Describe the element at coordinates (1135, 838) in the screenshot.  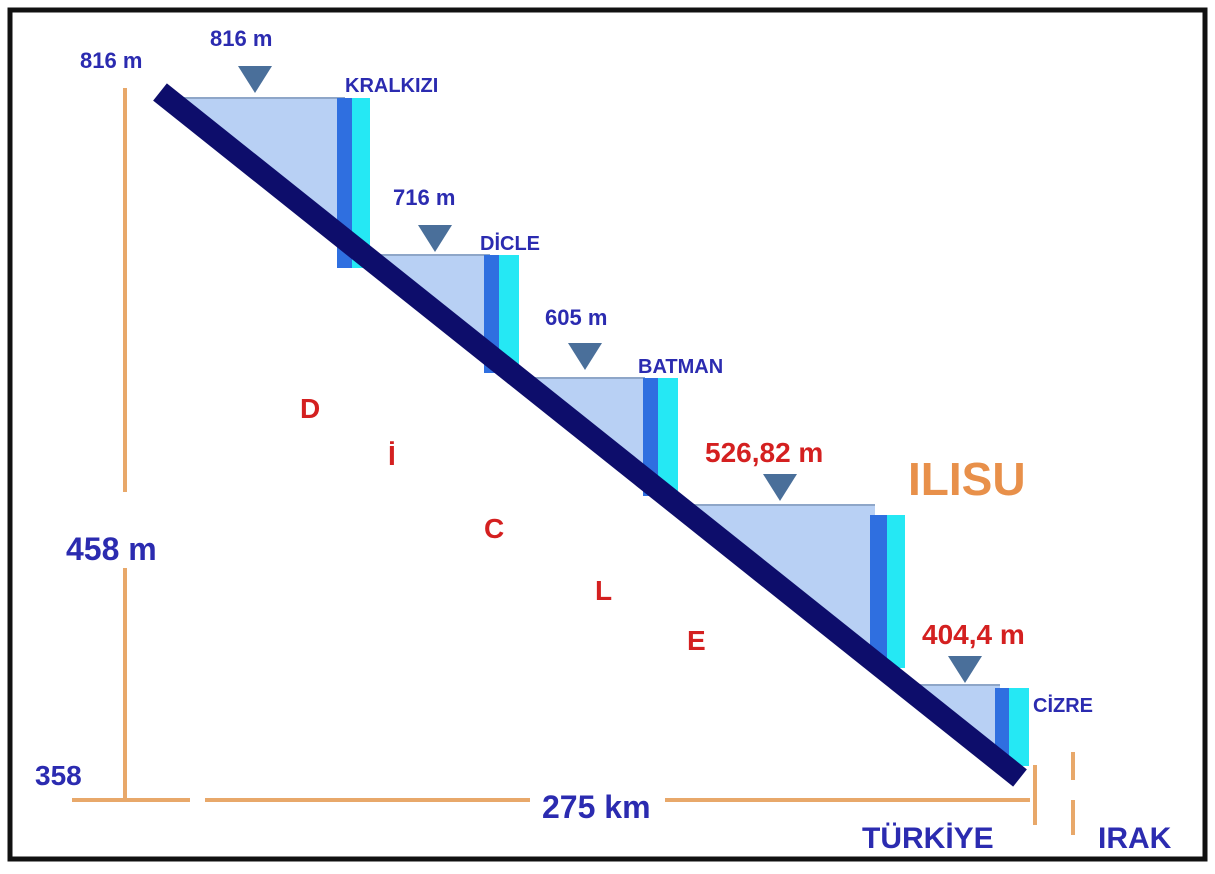
I see `country-label: IRAK` at that location.